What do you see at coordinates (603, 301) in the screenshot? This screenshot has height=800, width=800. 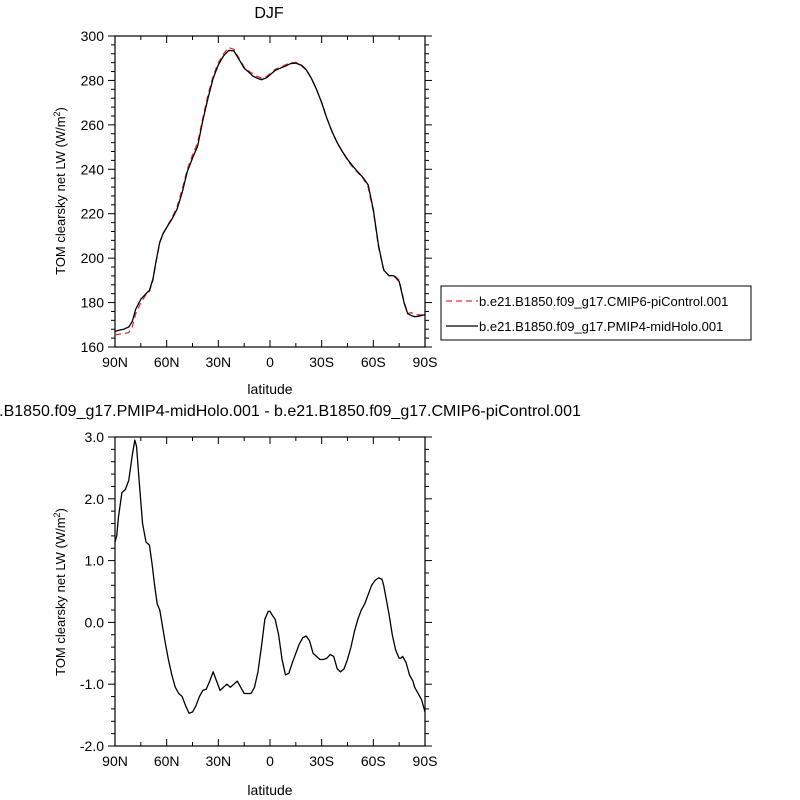 I see `legend-label-picontrol: b.e21.B1850.f09_g17.CMIP6-piControl.001` at bounding box center [603, 301].